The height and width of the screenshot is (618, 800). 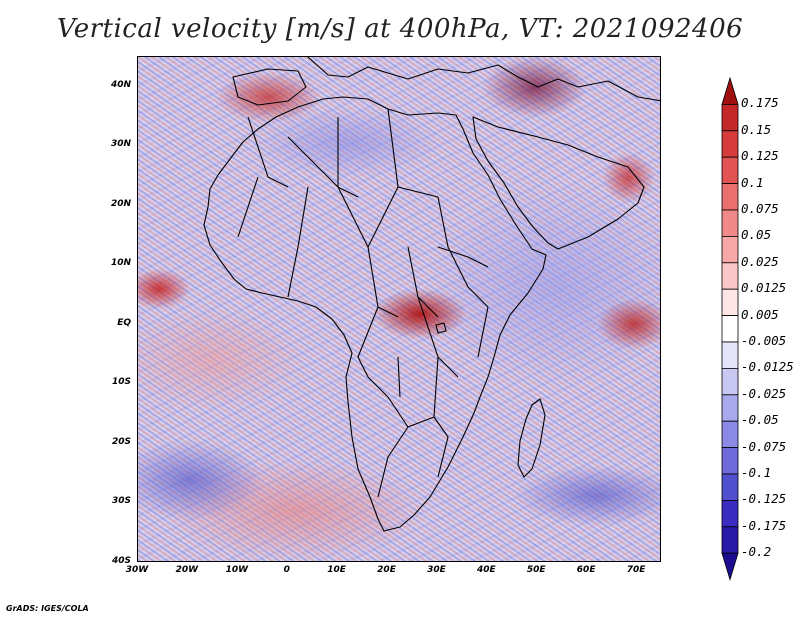 I want to click on colorbar-level-label: 0.005, so click(x=760, y=314).